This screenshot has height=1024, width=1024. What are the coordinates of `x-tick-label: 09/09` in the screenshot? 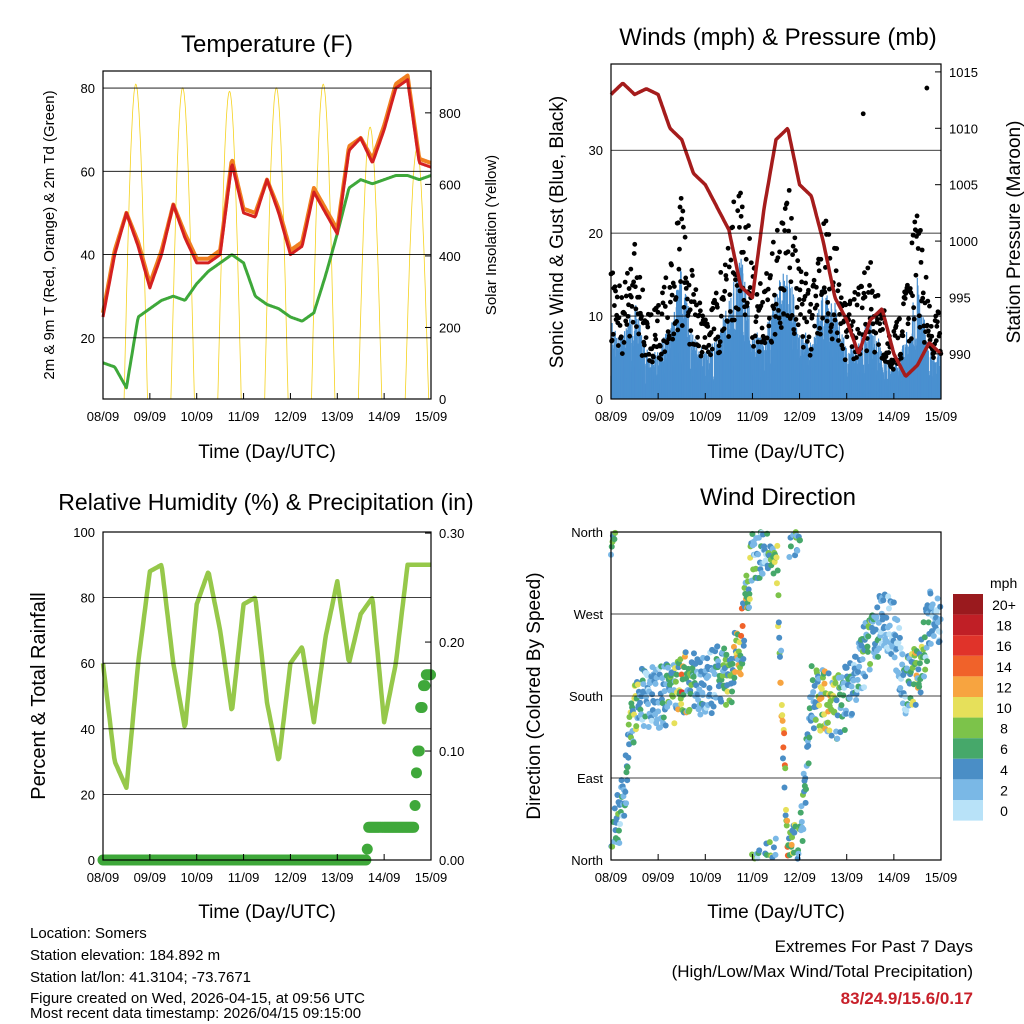 It's located at (150, 416).